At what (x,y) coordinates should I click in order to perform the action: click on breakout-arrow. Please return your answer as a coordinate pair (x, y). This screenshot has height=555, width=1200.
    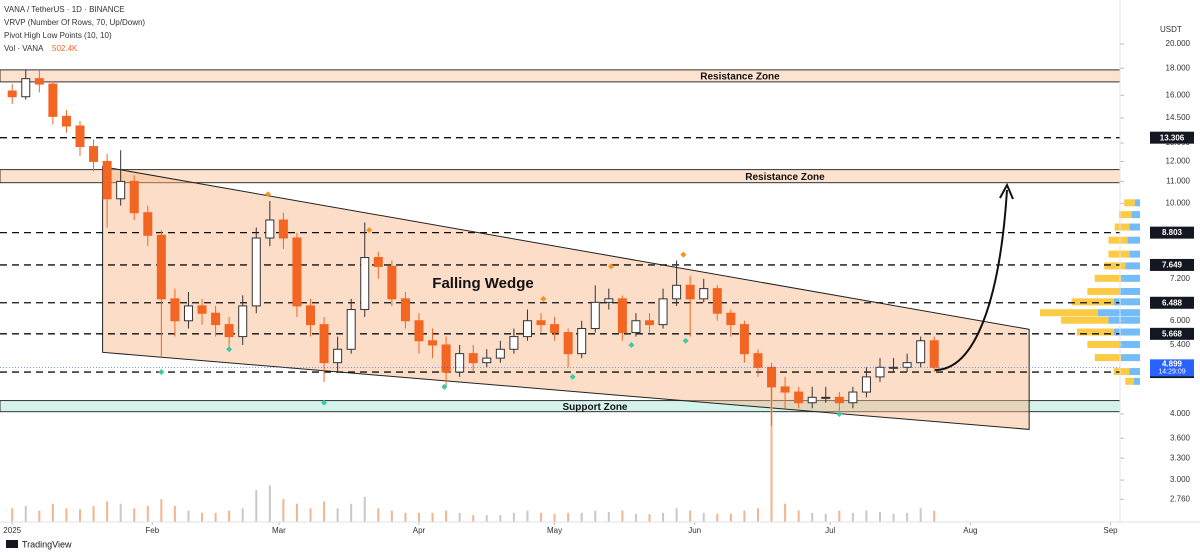
    Looking at the image, I should click on (971, 280).